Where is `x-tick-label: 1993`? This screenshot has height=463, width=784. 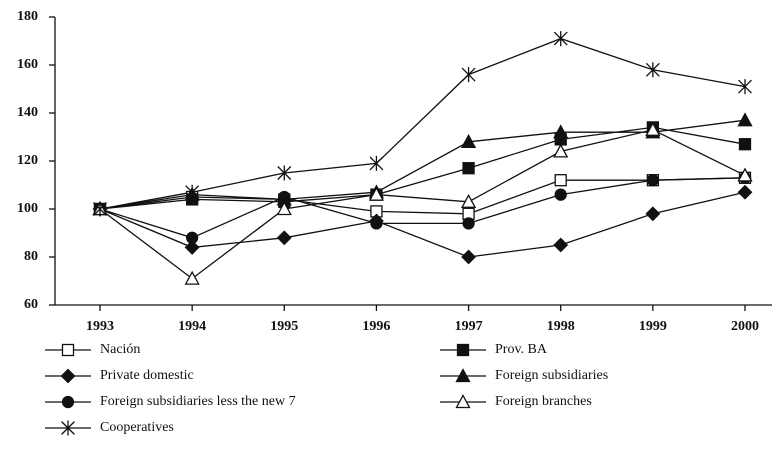
x-tick-label: 1993 is located at coordinates (100, 326).